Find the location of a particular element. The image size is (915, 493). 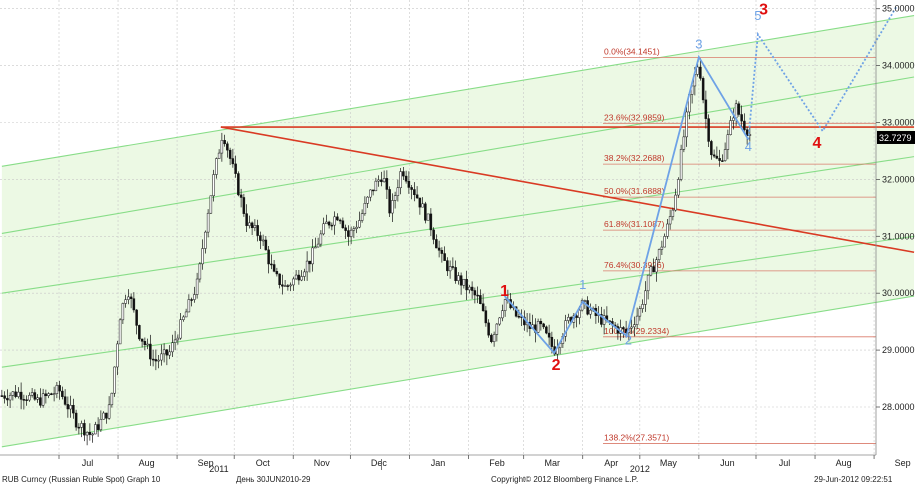

wave-path-dotted is located at coordinates (822, 72).